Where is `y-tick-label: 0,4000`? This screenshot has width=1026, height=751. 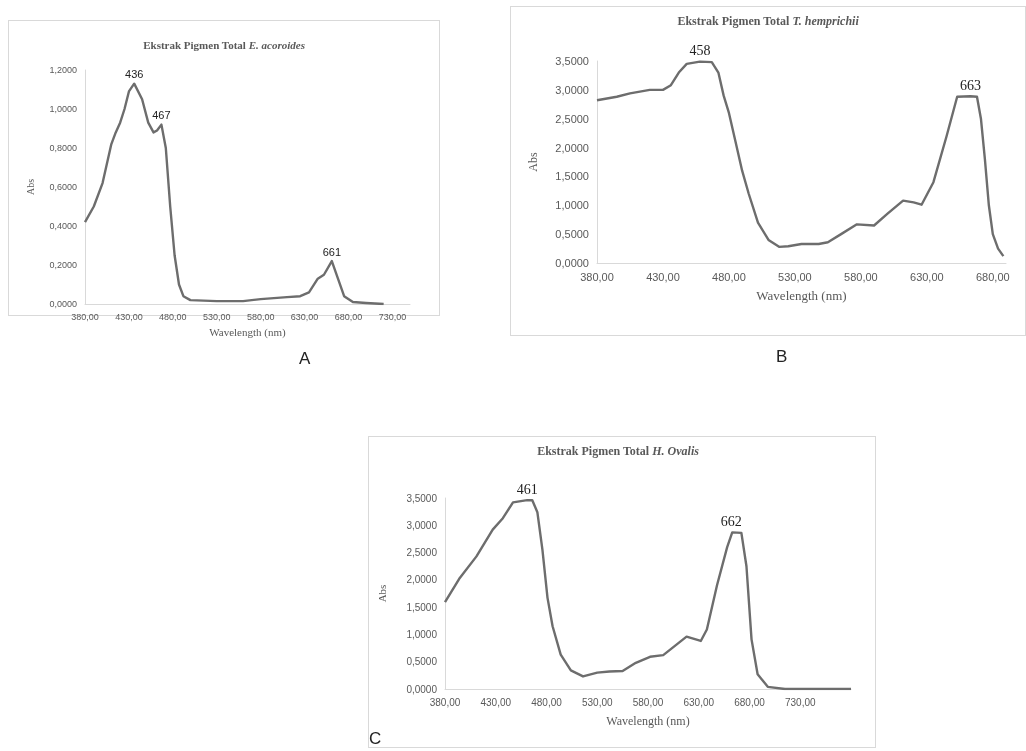
y-tick-label: 0,4000 is located at coordinates (63, 226).